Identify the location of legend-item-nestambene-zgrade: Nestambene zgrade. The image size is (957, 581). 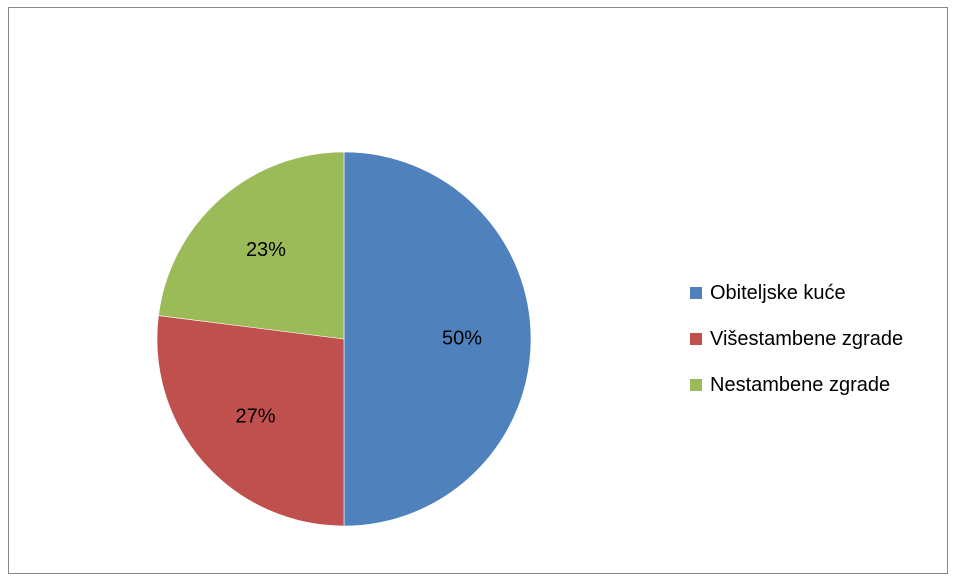
(796, 385).